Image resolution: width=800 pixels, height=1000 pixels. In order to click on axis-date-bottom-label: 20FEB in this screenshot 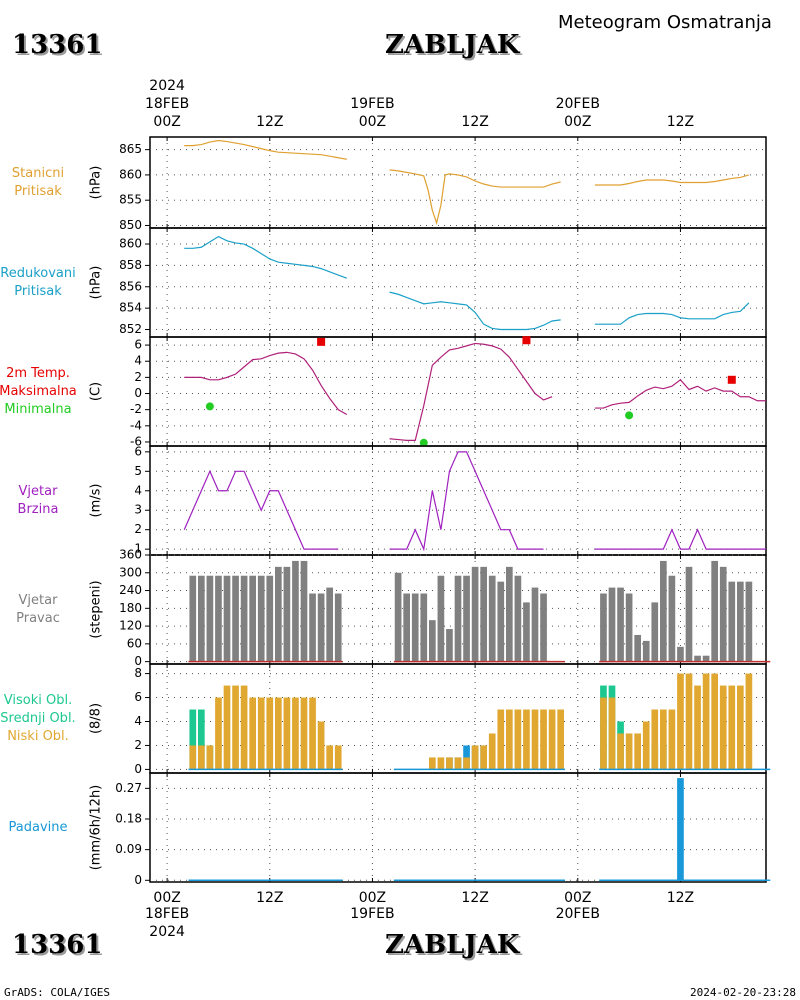, I will do `click(578, 914)`.